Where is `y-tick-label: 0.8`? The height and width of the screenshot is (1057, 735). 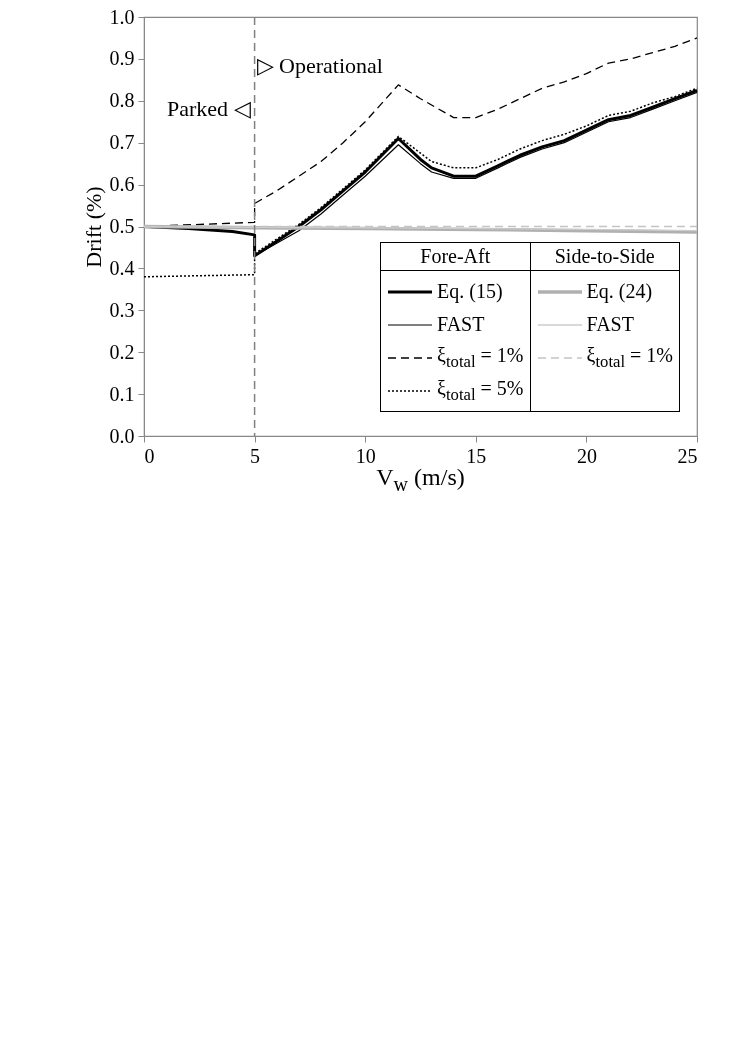 y-tick-label: 0.8 is located at coordinates (122, 100).